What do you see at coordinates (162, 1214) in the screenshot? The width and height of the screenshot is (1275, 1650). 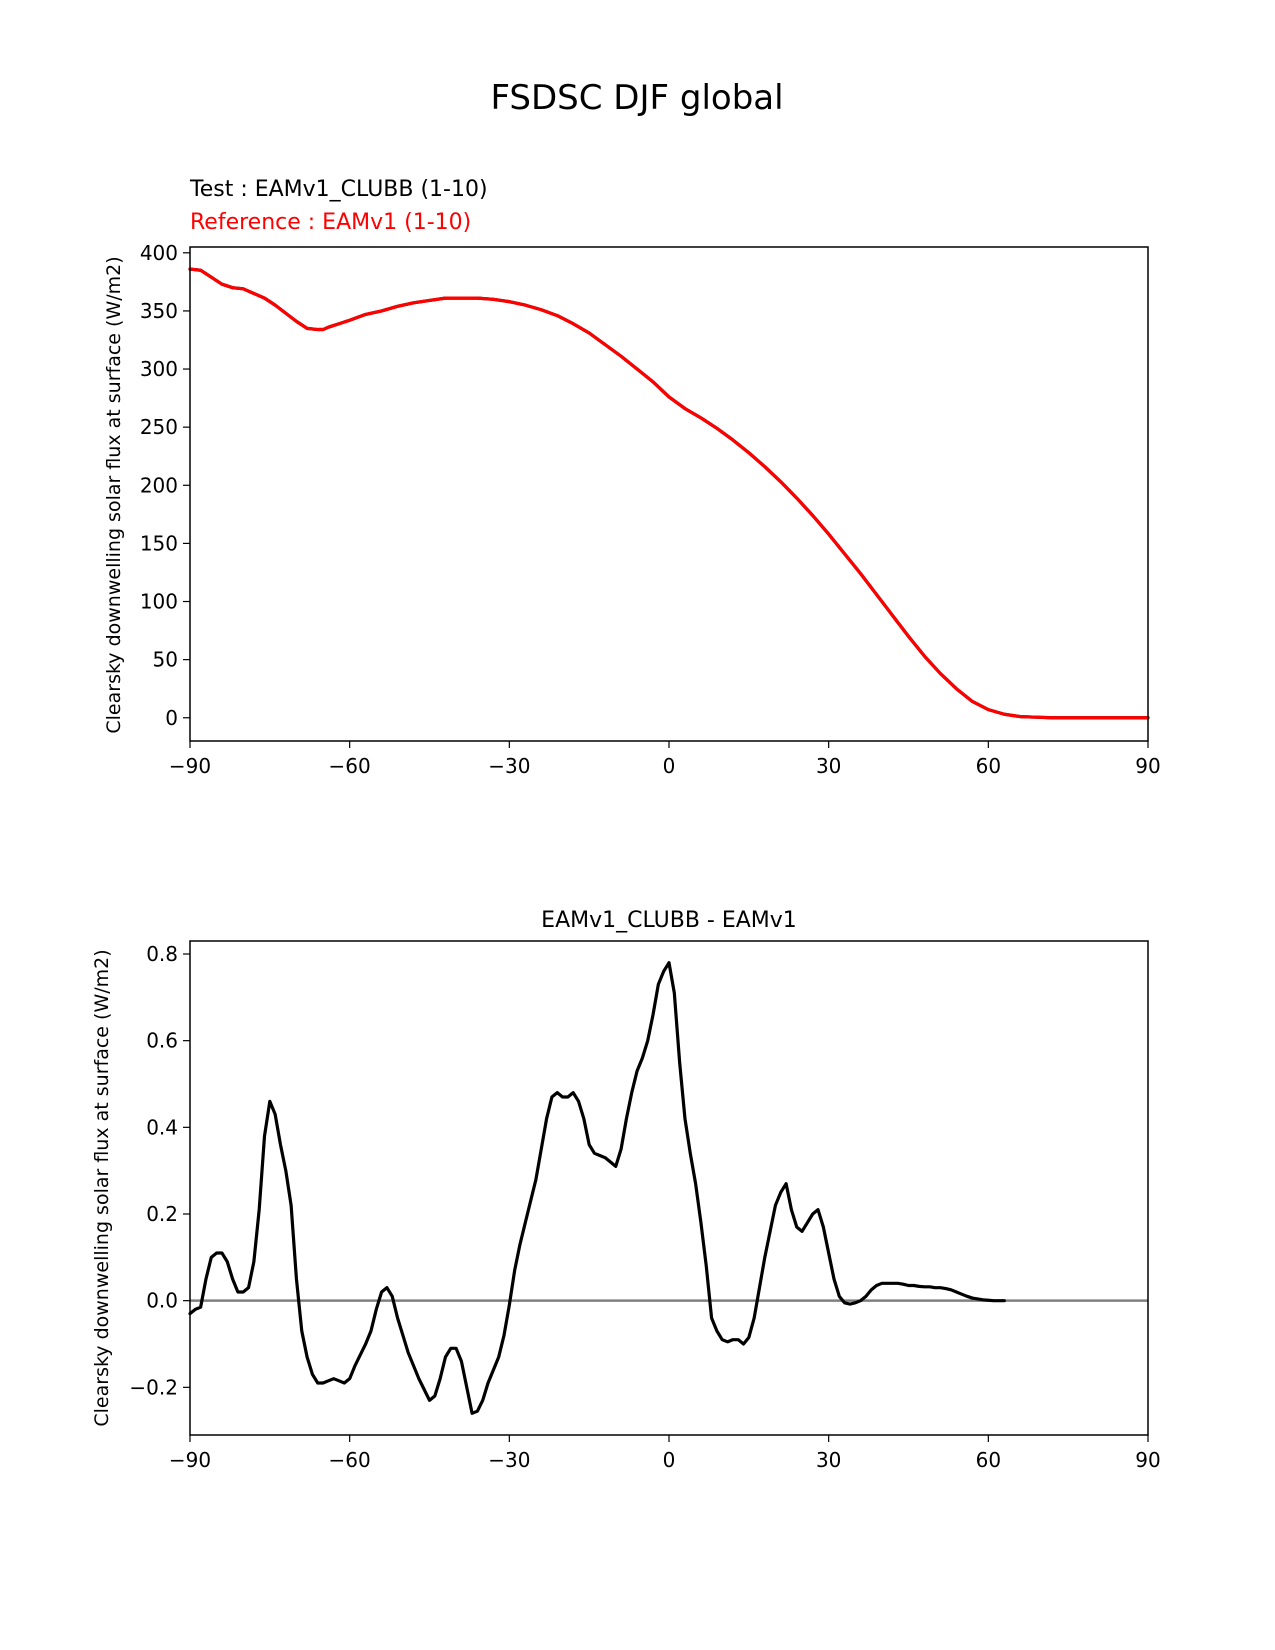 I see `bottom-ytick-label: 0.2` at bounding box center [162, 1214].